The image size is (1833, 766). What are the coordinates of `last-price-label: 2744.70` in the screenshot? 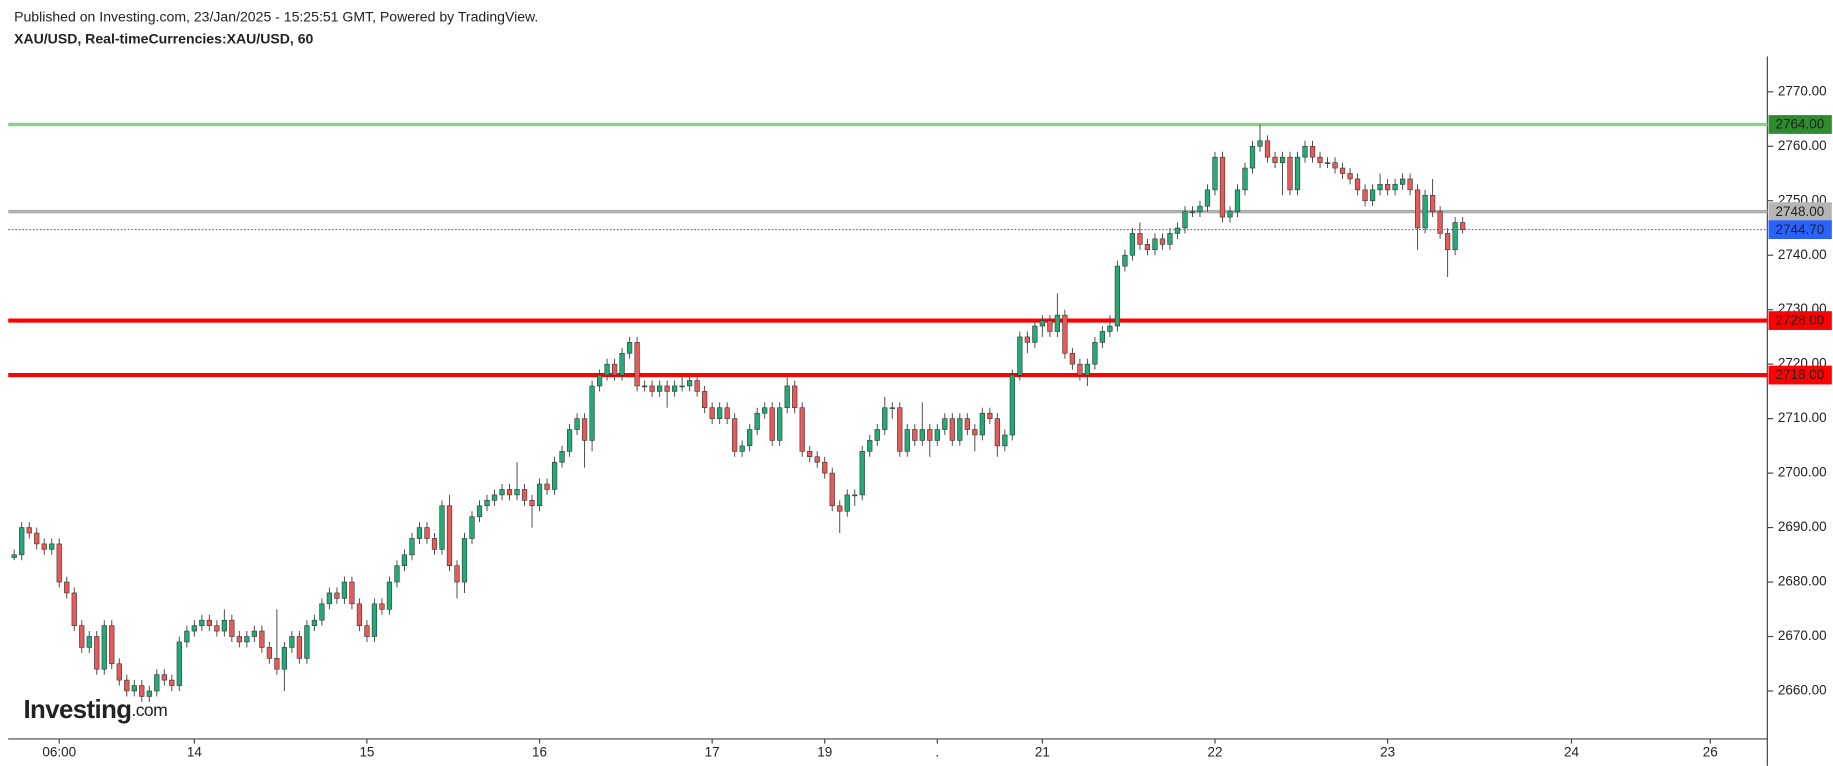 It's located at (1800, 229).